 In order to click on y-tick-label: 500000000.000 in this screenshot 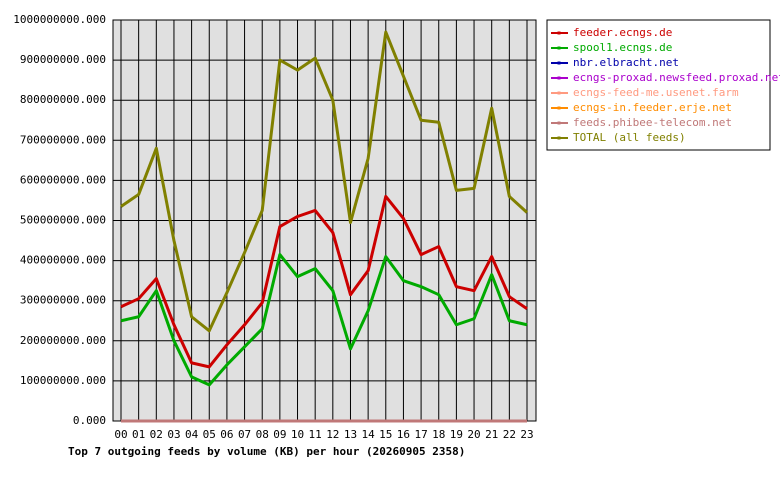, I will do `click(63, 220)`.